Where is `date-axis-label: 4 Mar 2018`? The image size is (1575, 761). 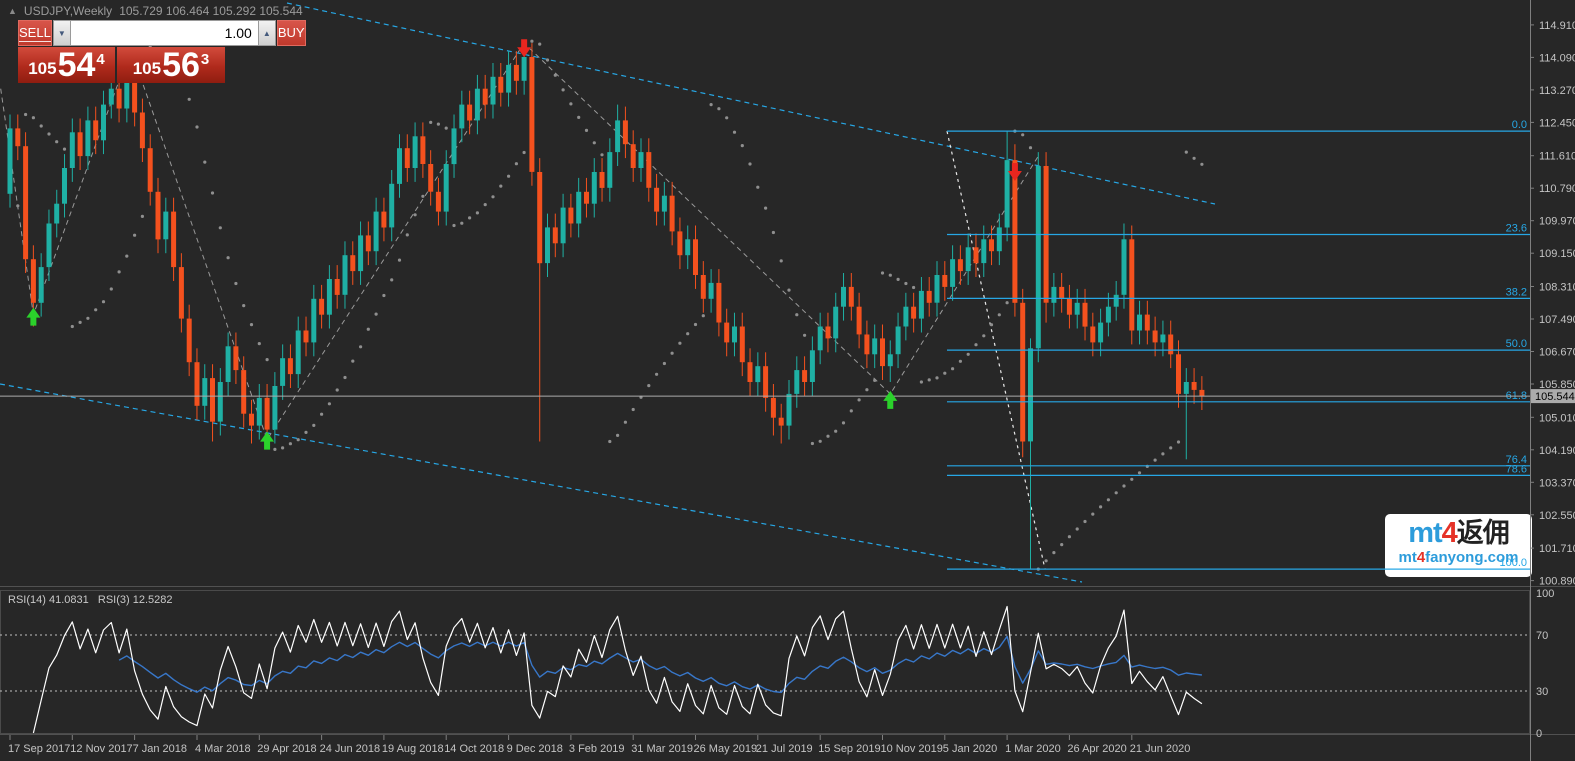 date-axis-label: 4 Mar 2018 is located at coordinates (223, 749).